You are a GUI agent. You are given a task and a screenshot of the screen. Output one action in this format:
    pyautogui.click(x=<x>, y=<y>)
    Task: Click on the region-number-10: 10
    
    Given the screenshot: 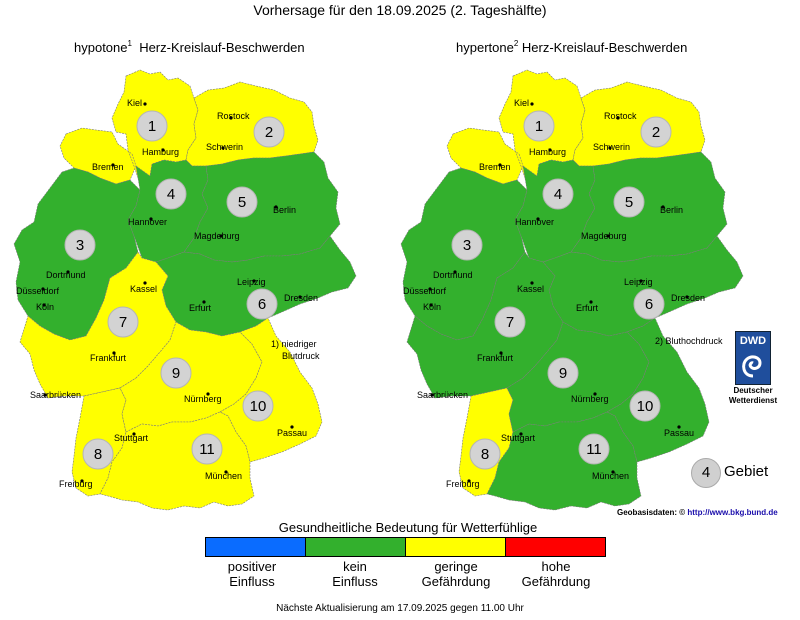 What is the action you would take?
    pyautogui.click(x=258, y=406)
    